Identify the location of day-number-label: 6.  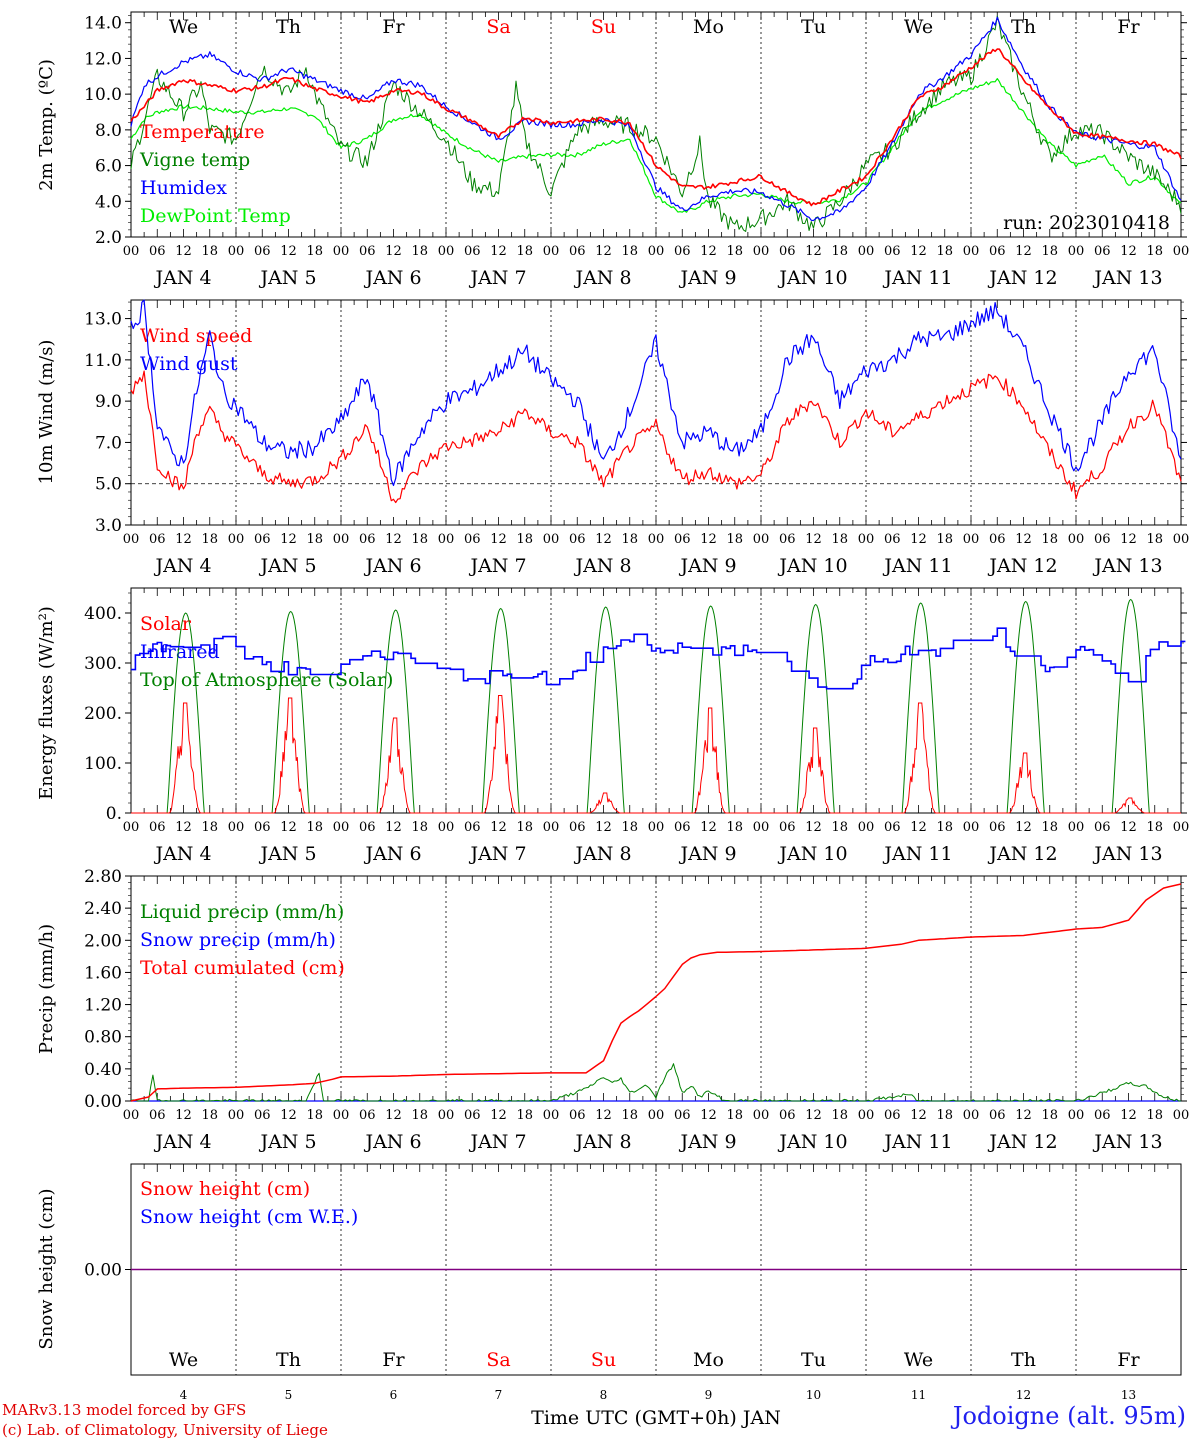
(394, 1395).